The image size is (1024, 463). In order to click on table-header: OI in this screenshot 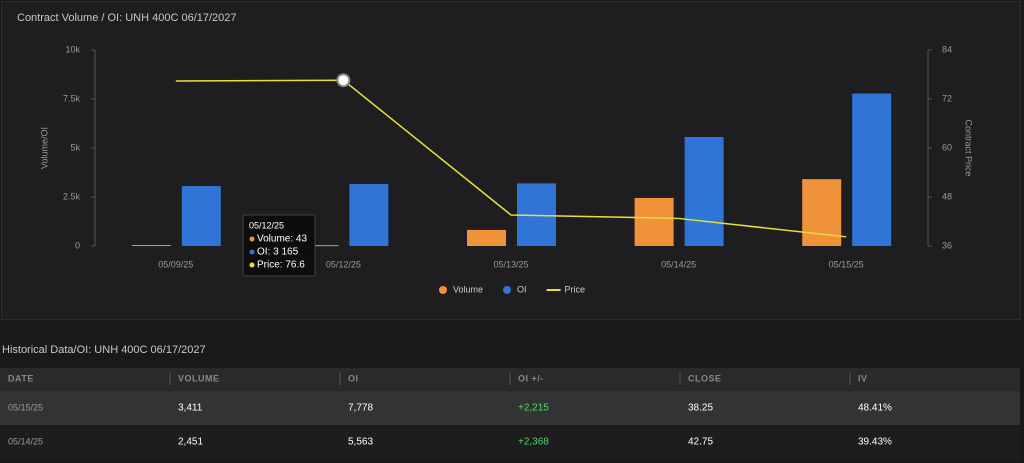, I will do `click(353, 378)`.